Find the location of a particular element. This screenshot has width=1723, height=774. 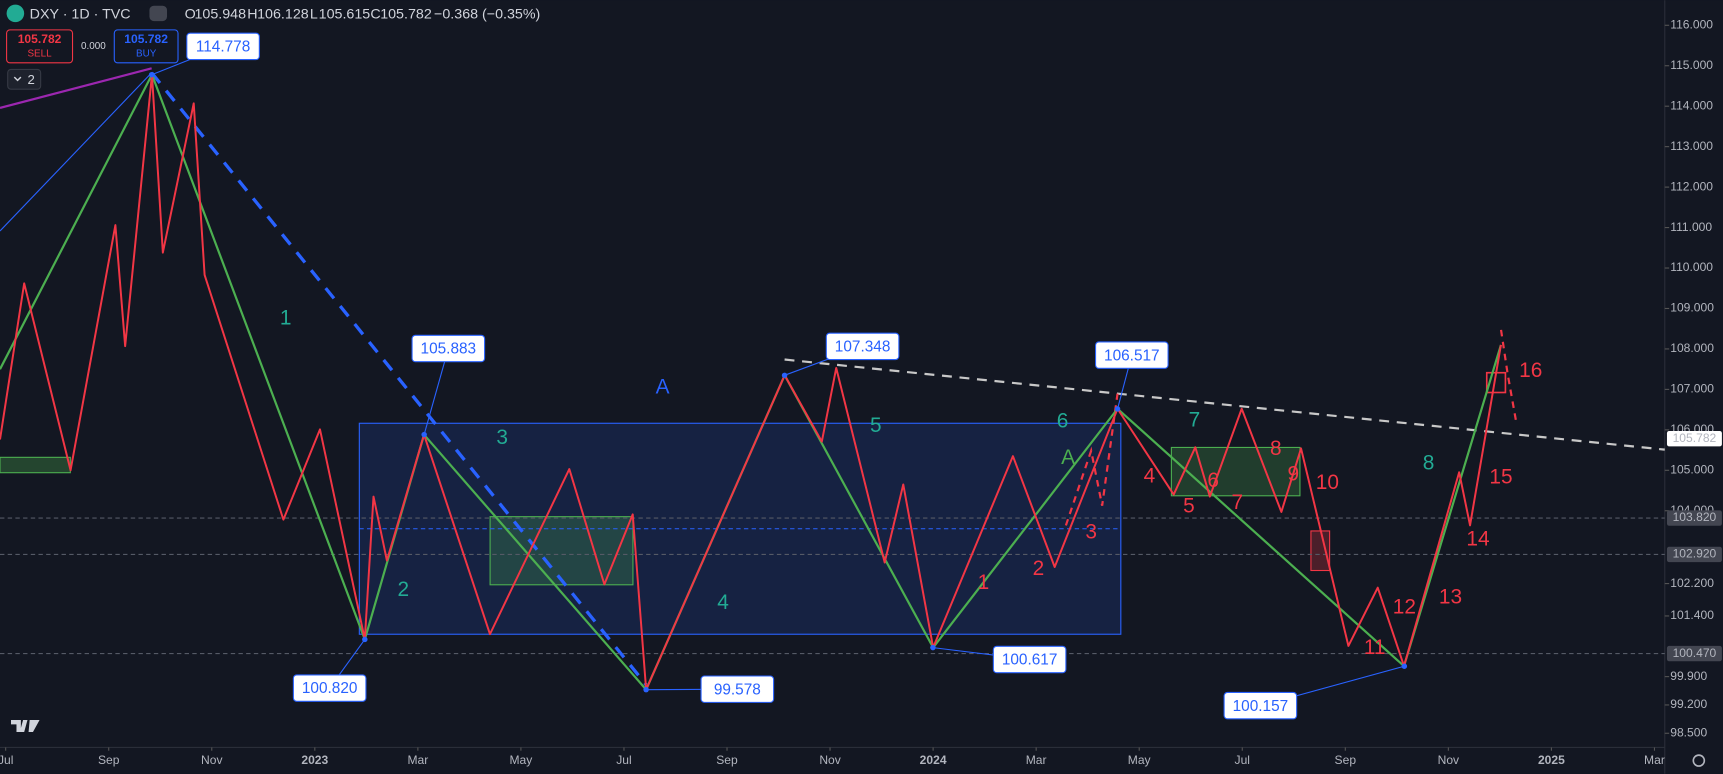

toggle is located at coordinates (158, 13).